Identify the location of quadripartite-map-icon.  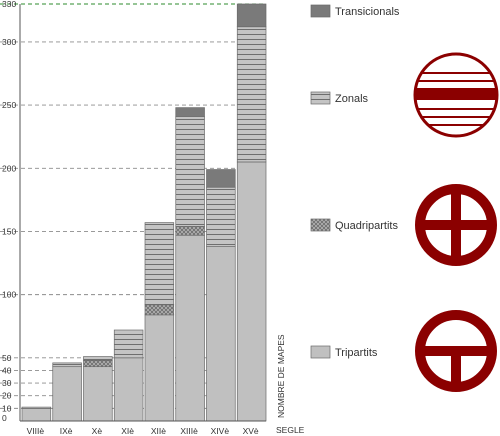
(456, 225).